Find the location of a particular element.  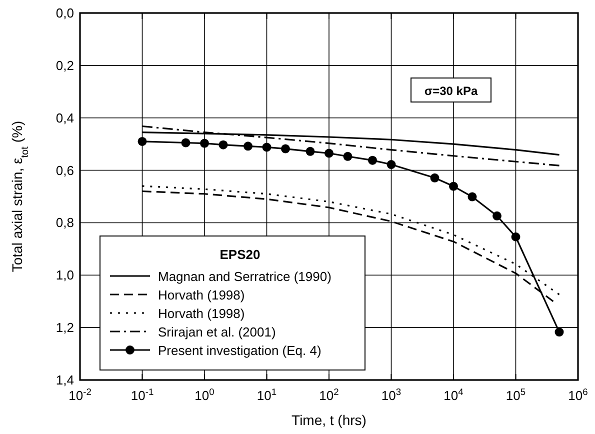

x-tick-label: 10$^{2}$ is located at coordinates (329, 395).